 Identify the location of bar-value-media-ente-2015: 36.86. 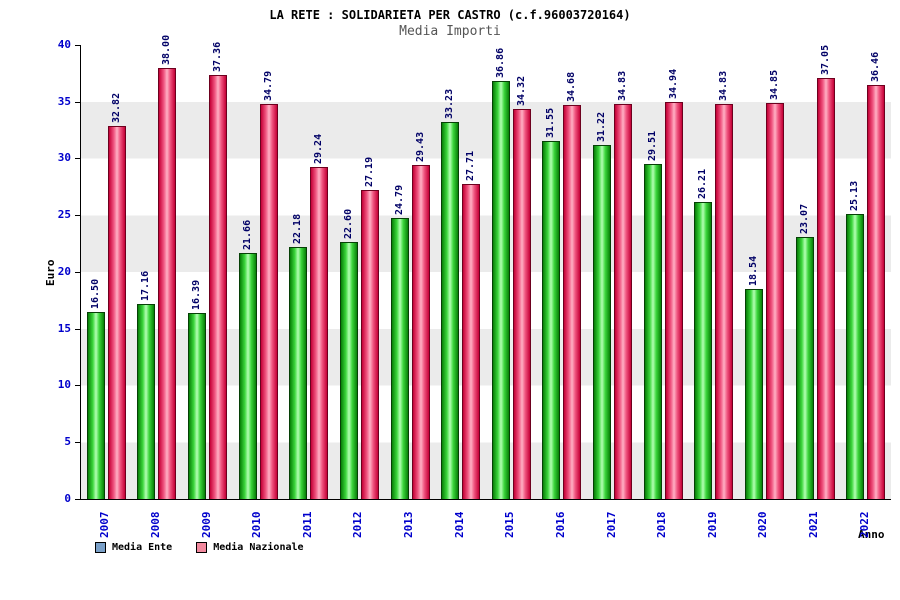
(500, 62).